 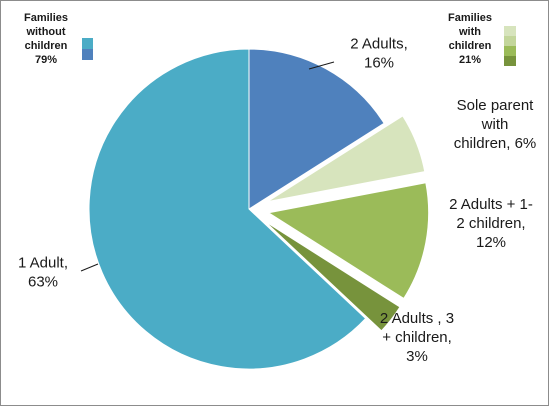 I want to click on legend-title: without, so click(x=45, y=32).